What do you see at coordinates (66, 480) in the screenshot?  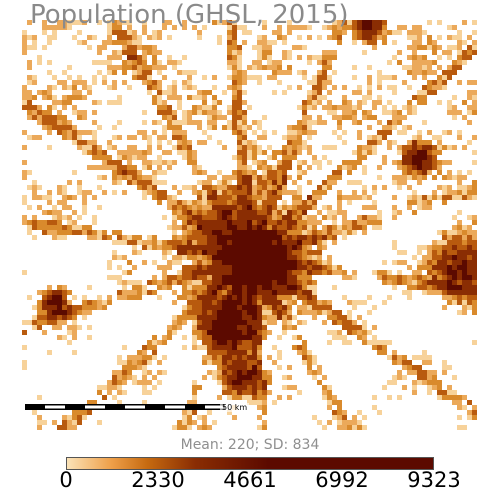 I see `legend-tick-0: 0` at bounding box center [66, 480].